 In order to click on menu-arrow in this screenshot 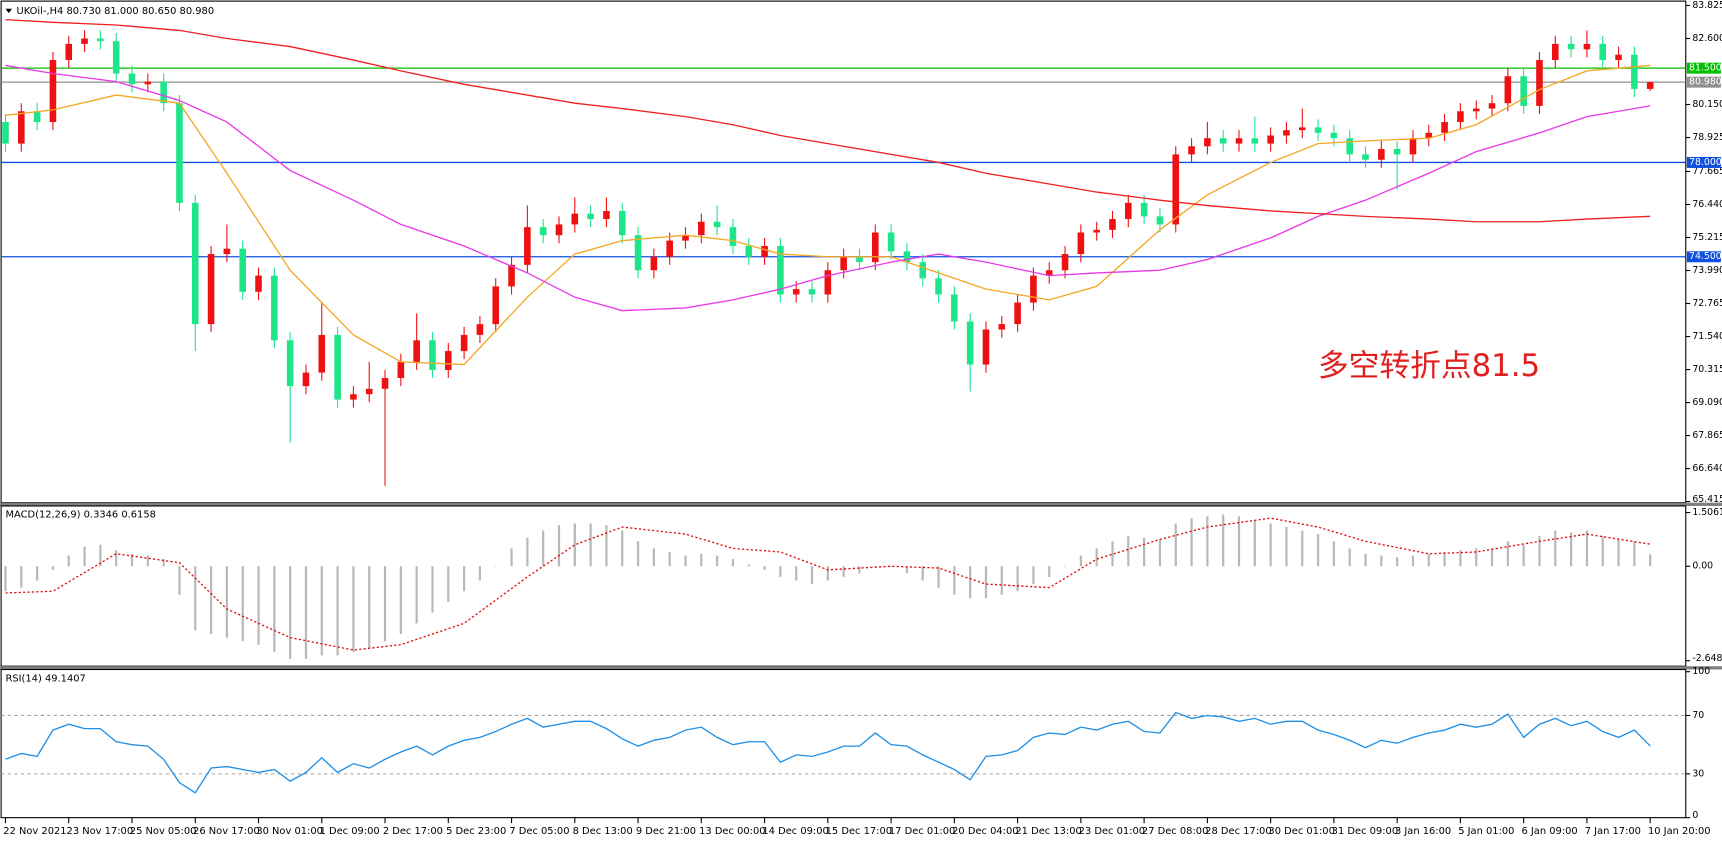, I will do `click(9, 11)`.